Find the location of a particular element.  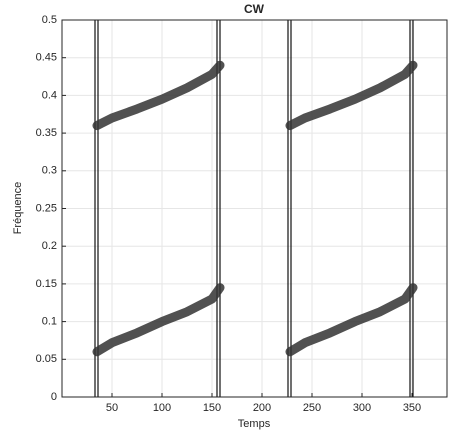

x-tick-label: 300 is located at coordinates (362, 408).